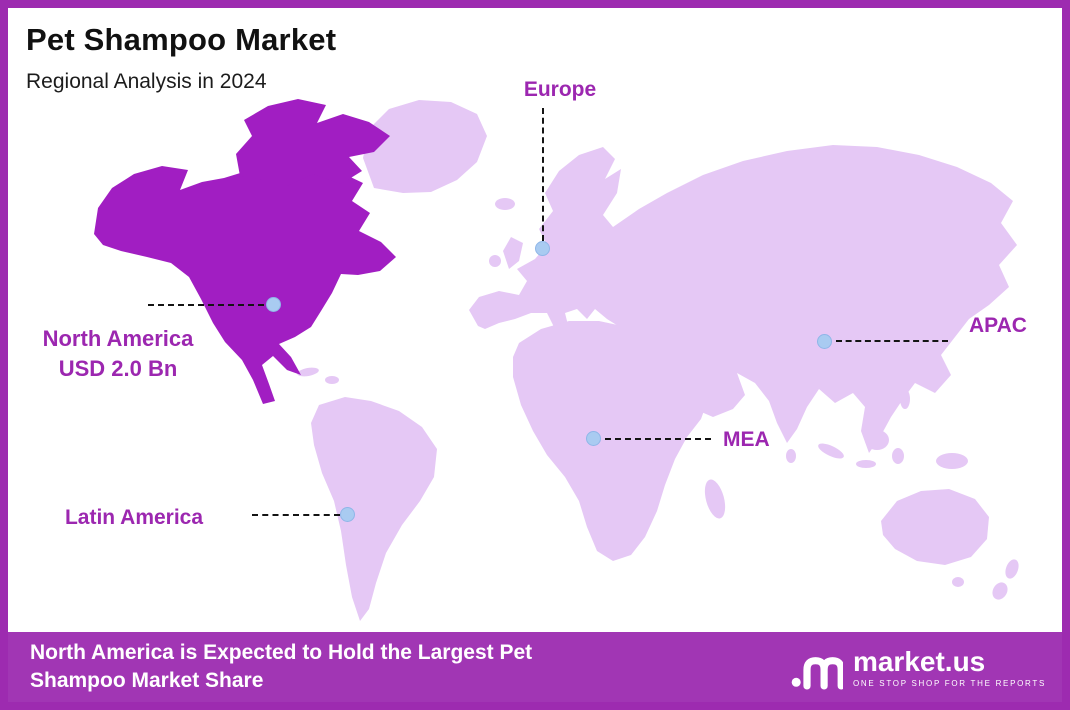 The width and height of the screenshot is (1070, 710). I want to click on island-iceland, so click(505, 204).